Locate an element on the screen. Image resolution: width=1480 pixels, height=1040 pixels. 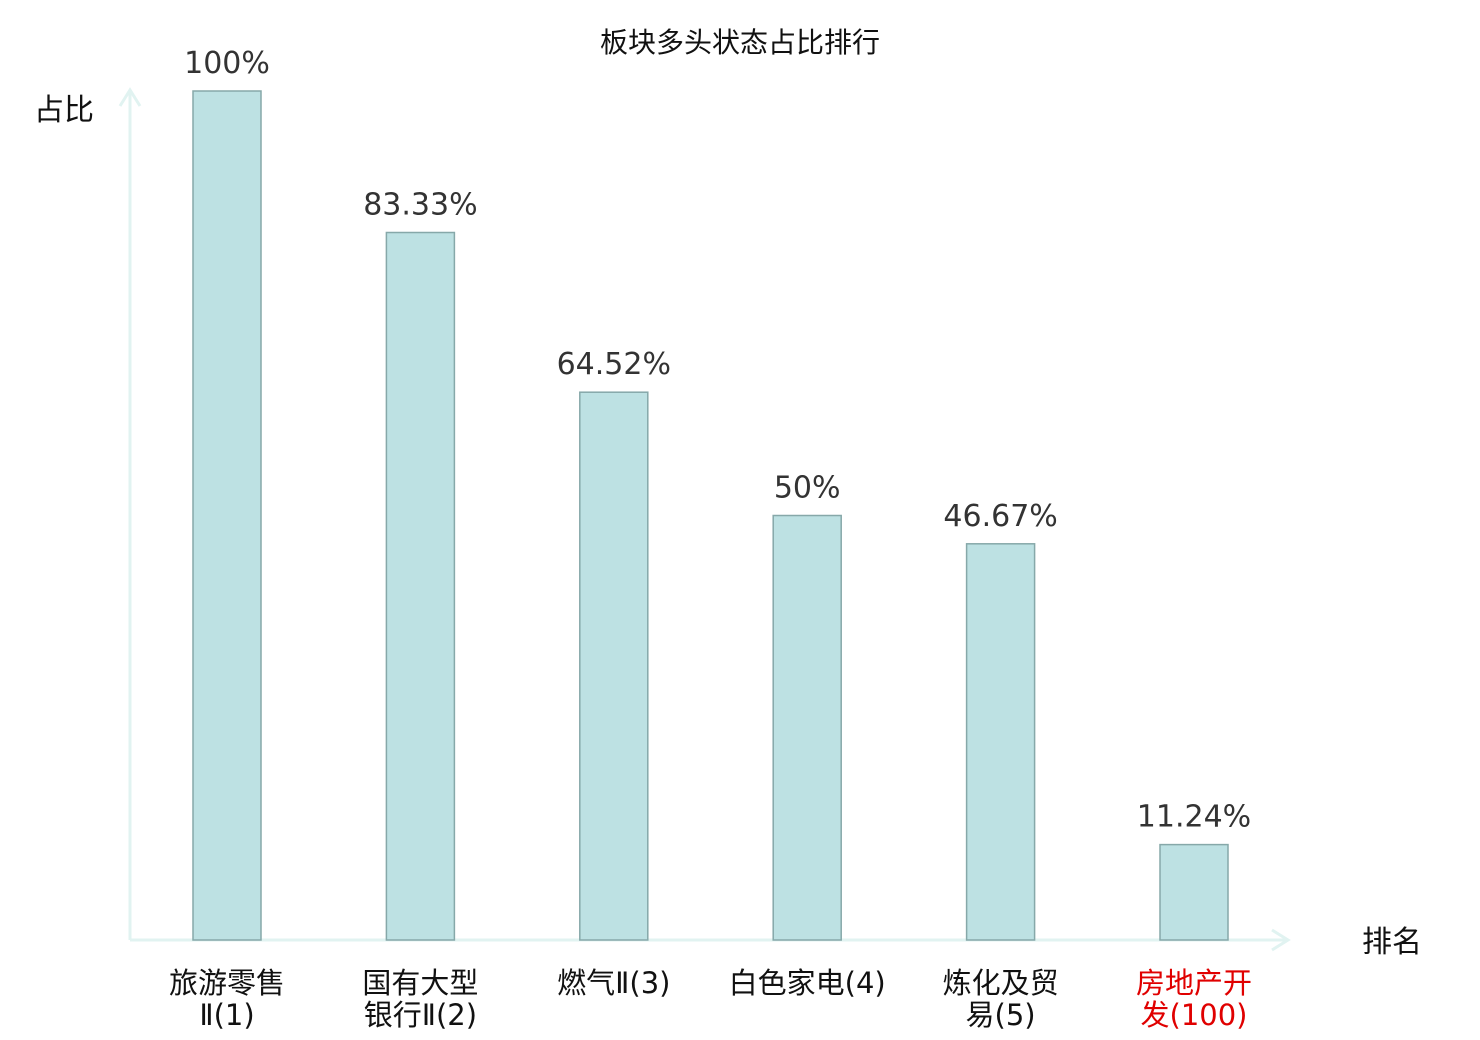
category-label-6: 房地产开发(100) is located at coordinates (1194, 999).